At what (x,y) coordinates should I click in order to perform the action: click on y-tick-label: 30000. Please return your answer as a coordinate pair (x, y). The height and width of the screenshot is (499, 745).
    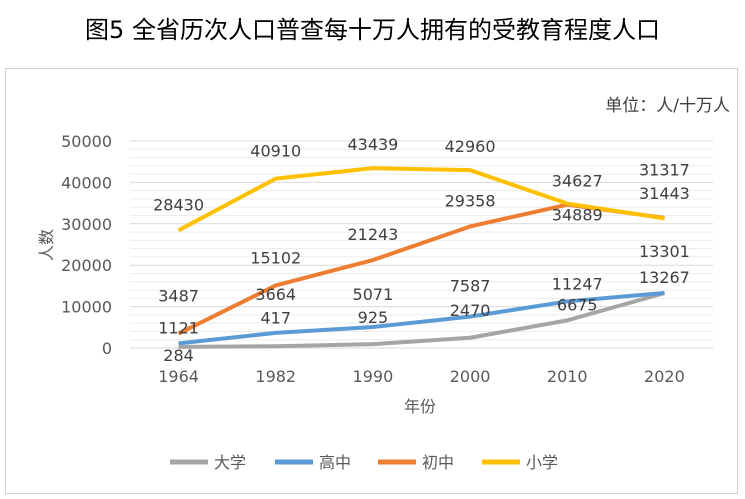
    Looking at the image, I should click on (86, 224).